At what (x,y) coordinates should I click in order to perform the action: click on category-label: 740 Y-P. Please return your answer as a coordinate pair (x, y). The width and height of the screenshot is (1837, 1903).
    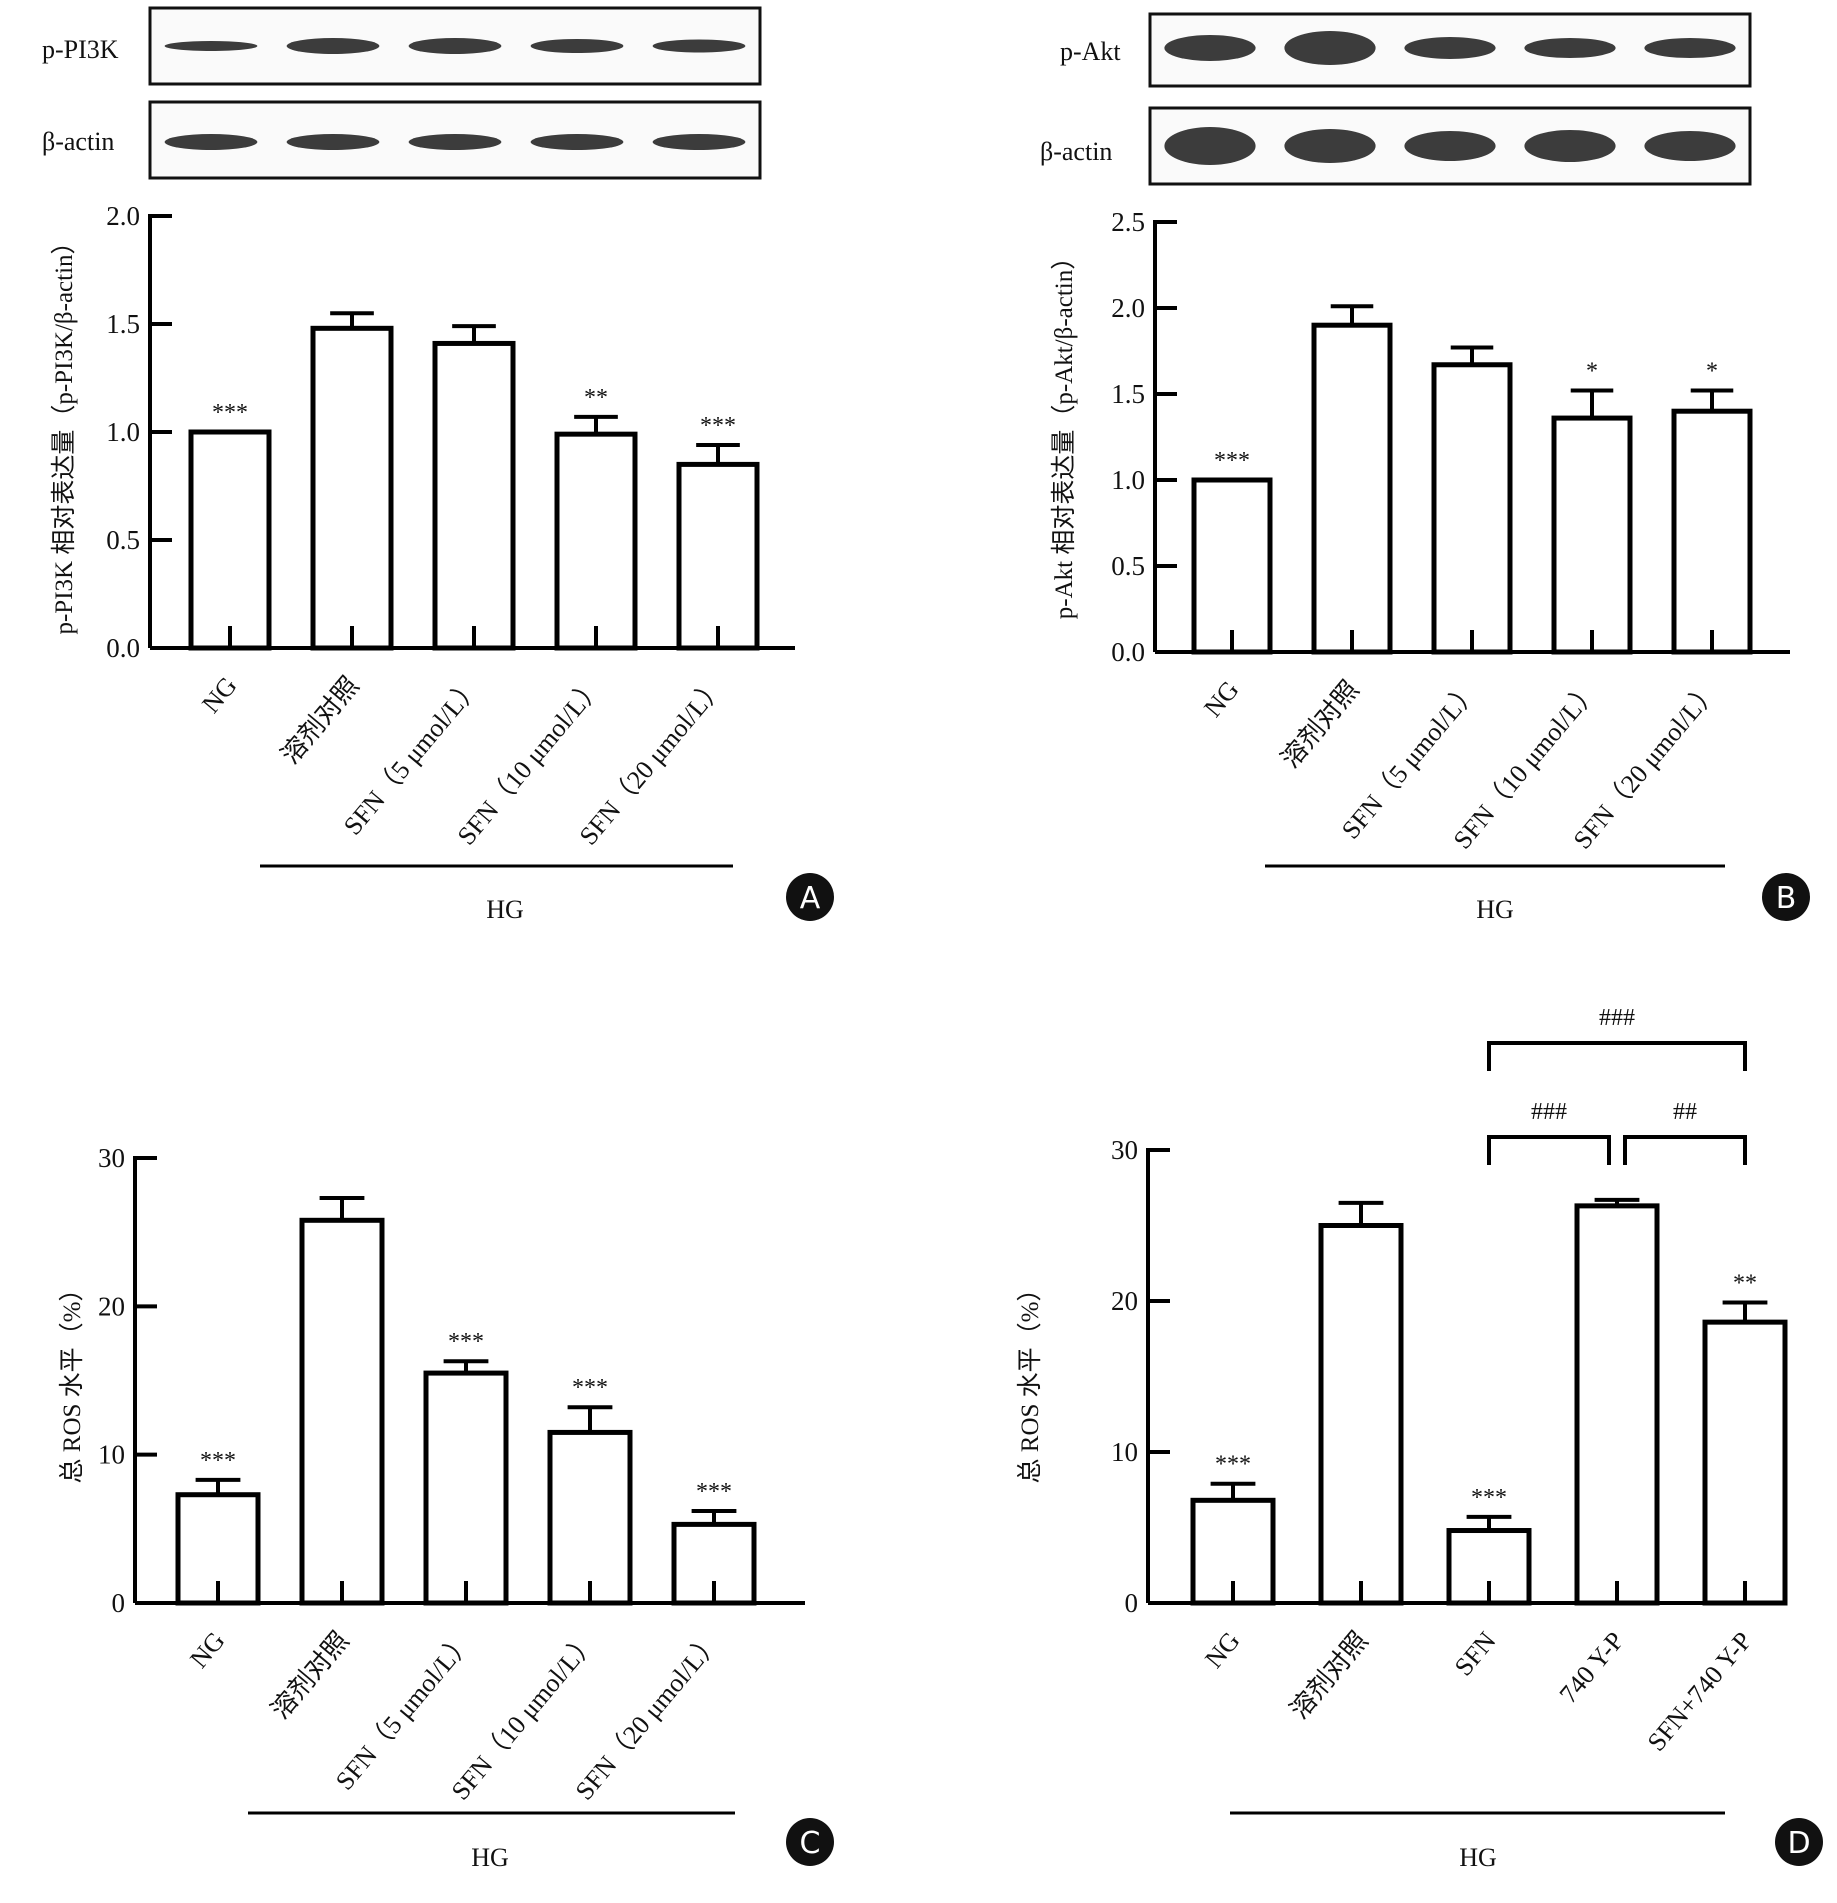
    Looking at the image, I should click on (1592, 1667).